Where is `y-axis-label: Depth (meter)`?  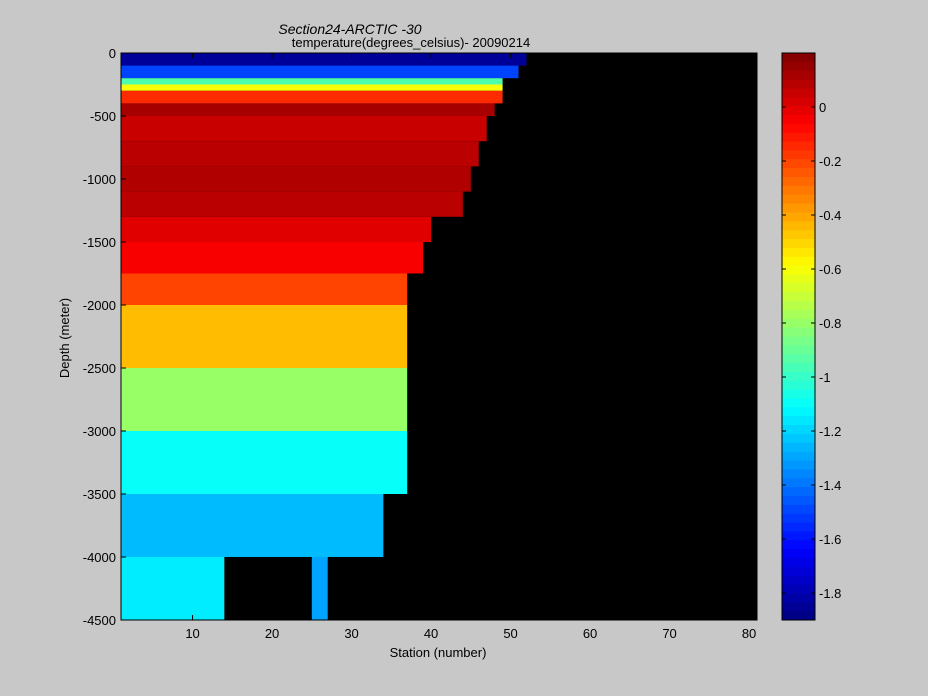
y-axis-label: Depth (meter) is located at coordinates (64, 338).